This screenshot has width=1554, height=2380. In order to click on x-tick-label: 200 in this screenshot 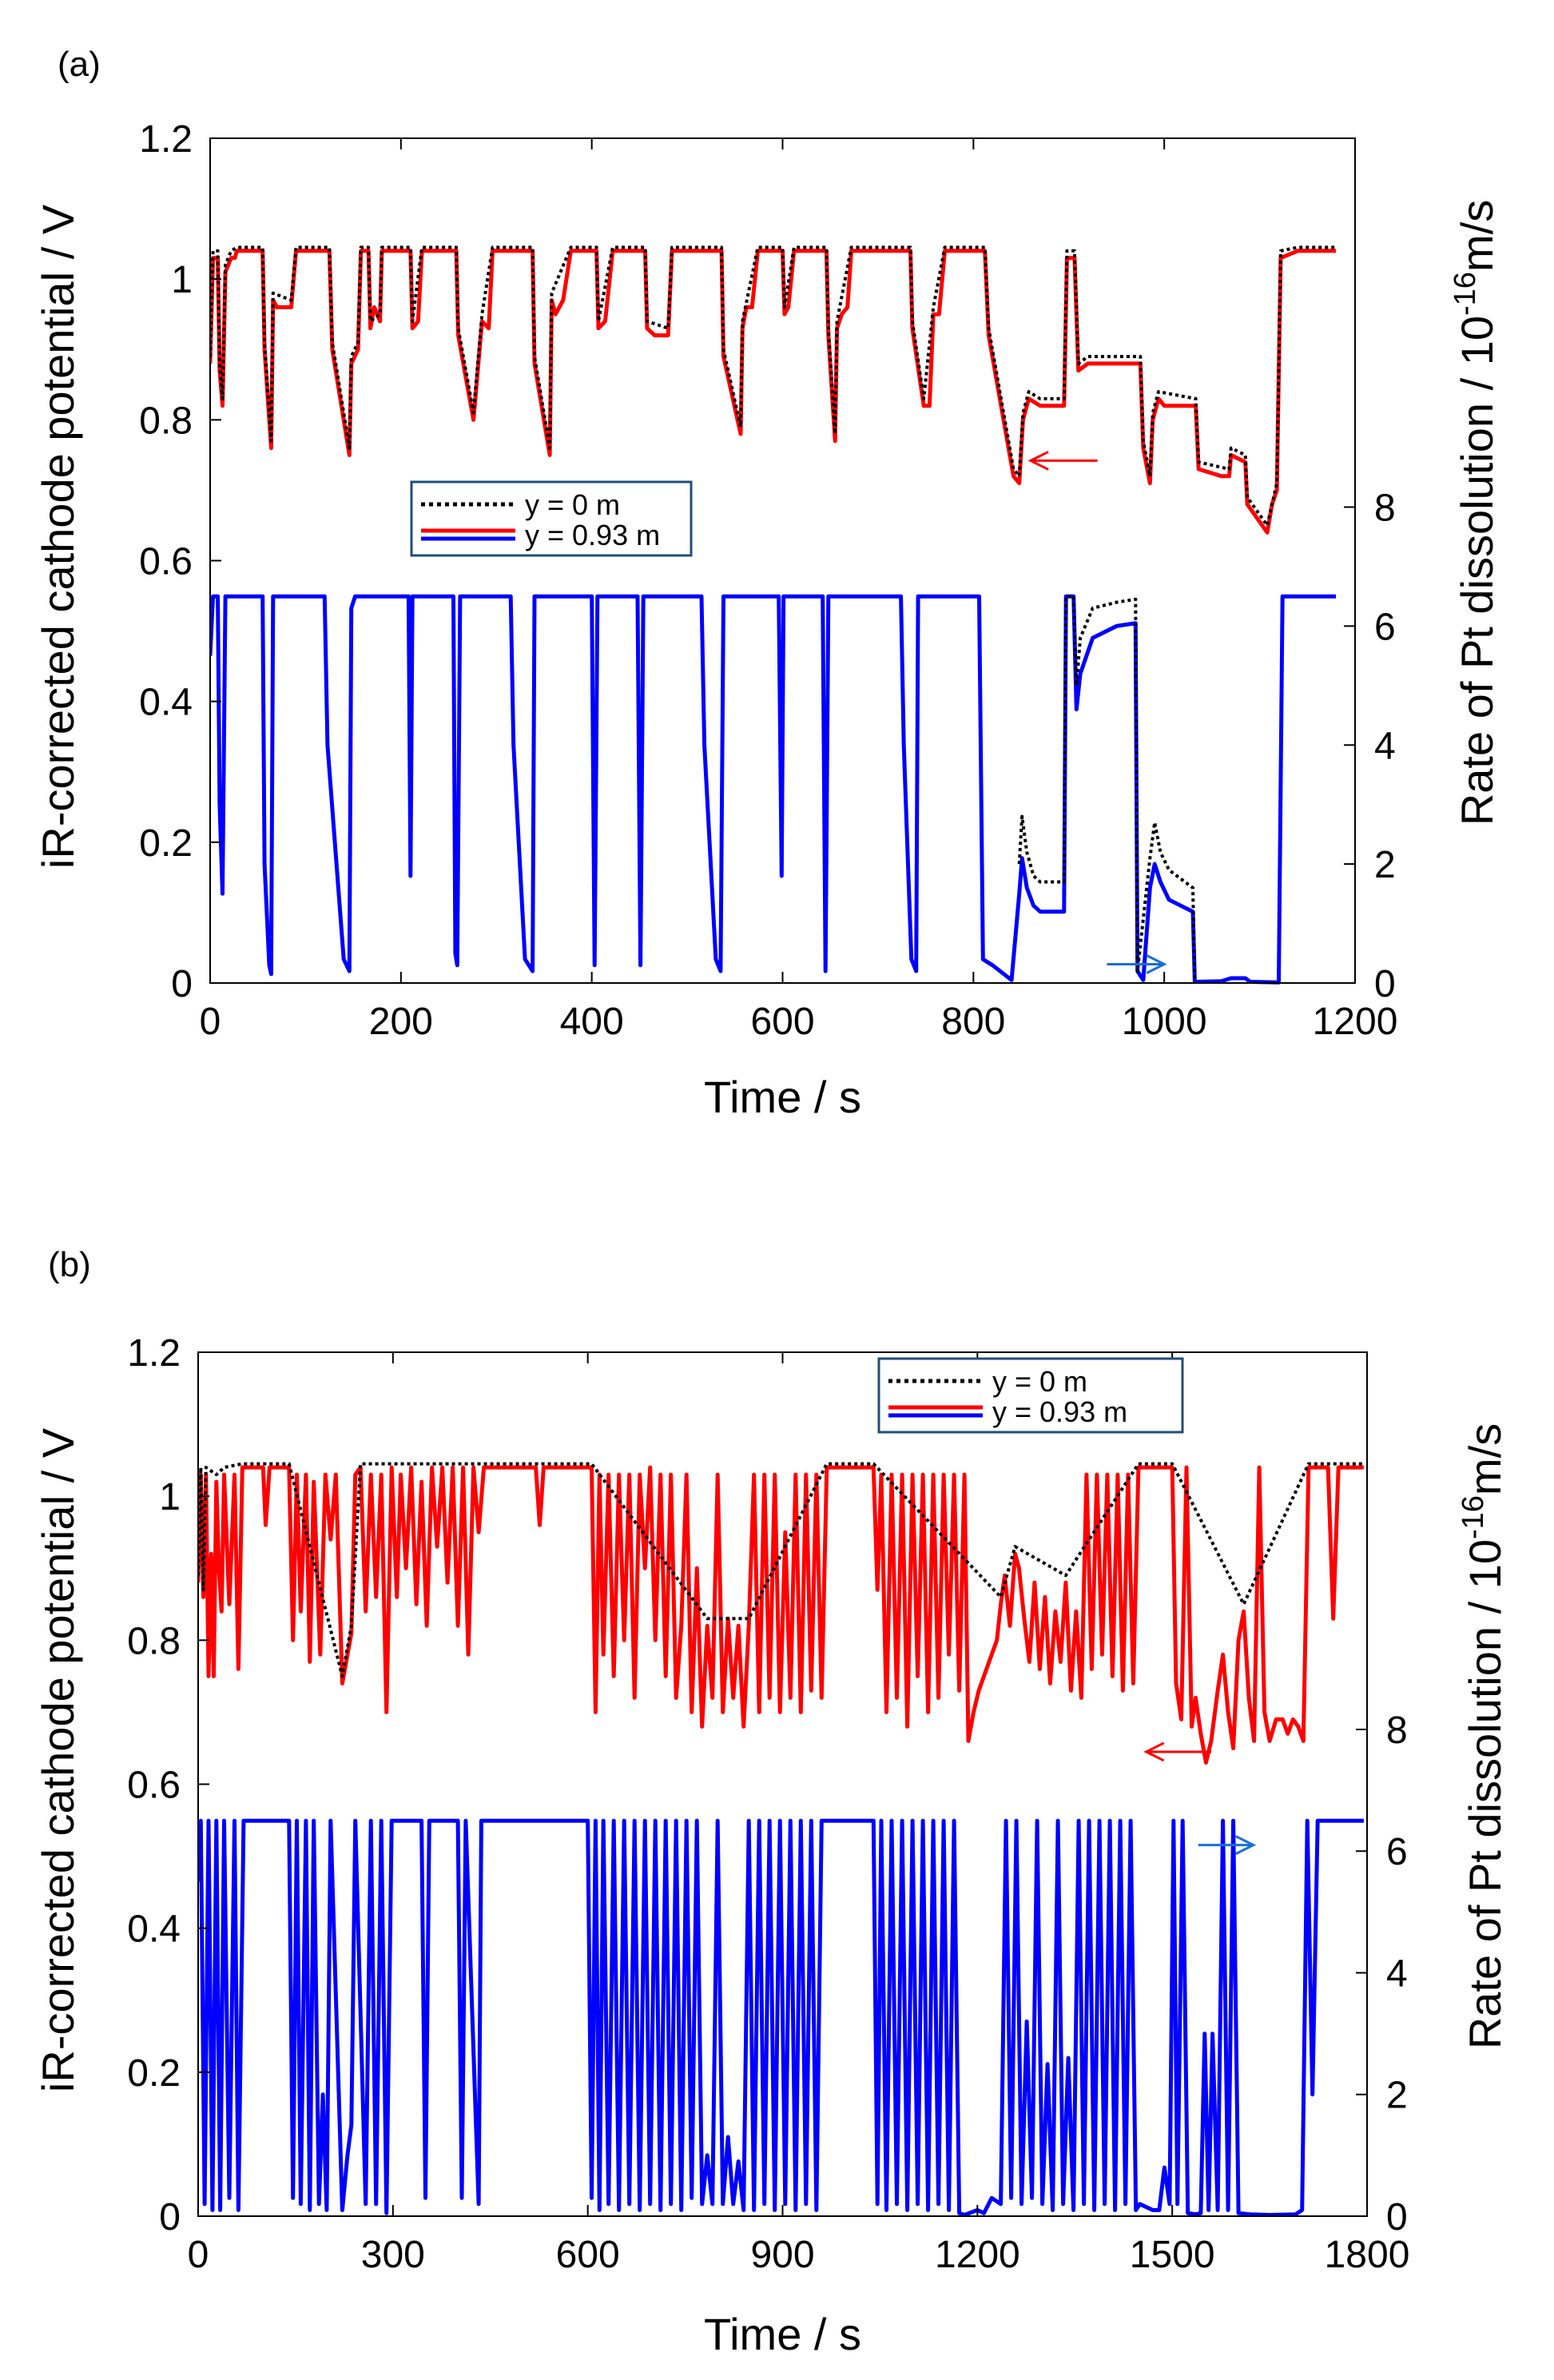, I will do `click(401, 1022)`.